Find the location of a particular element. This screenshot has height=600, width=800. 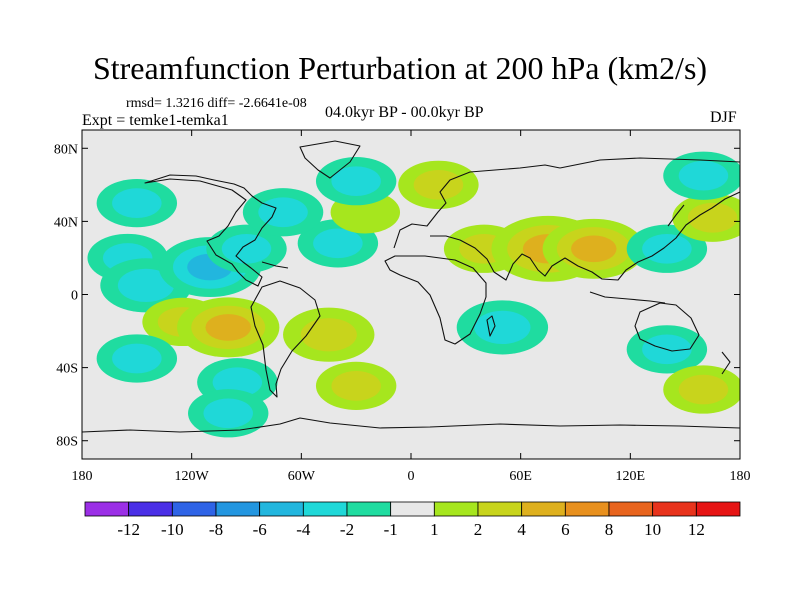

stats-text: rmsd= 1.3216 diff= -2.6641e-08 is located at coordinates (216, 103).